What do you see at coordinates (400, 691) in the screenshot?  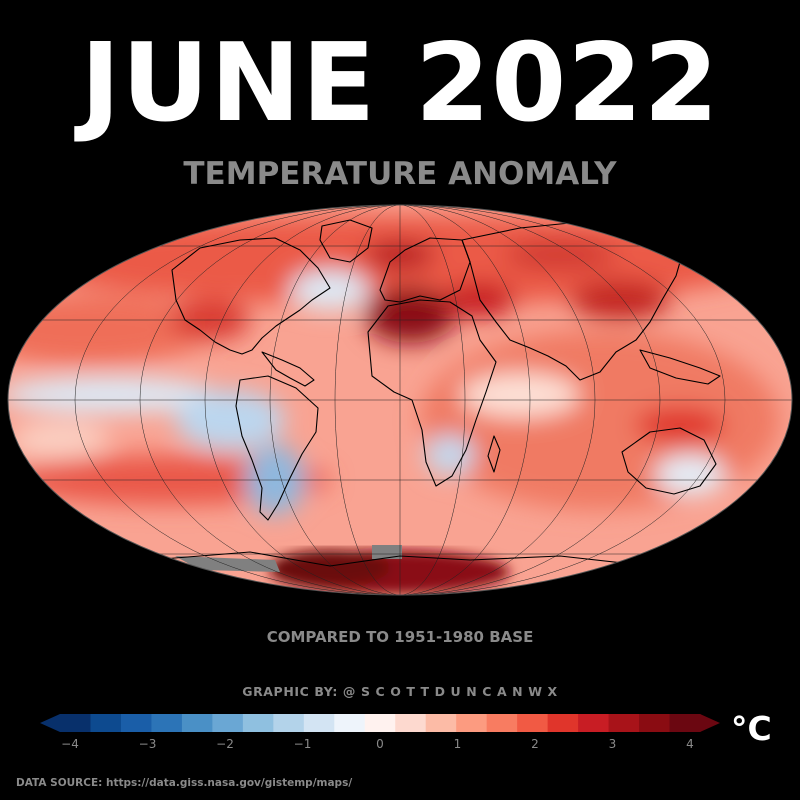 I see `graphic-credit: GRAPHIC BY: @ S C O T T D U N C A N W X` at bounding box center [400, 691].